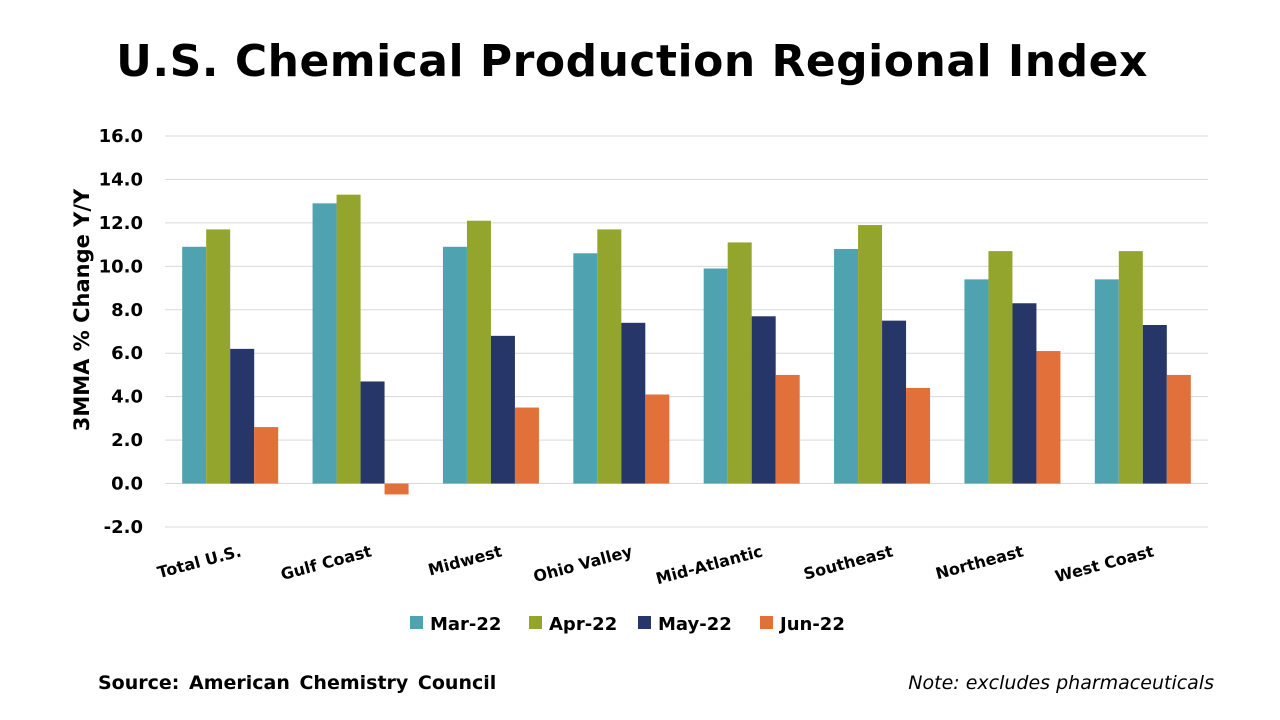  Describe the element at coordinates (1106, 381) in the screenshot. I see `bar-mar-22-west-coast` at that location.